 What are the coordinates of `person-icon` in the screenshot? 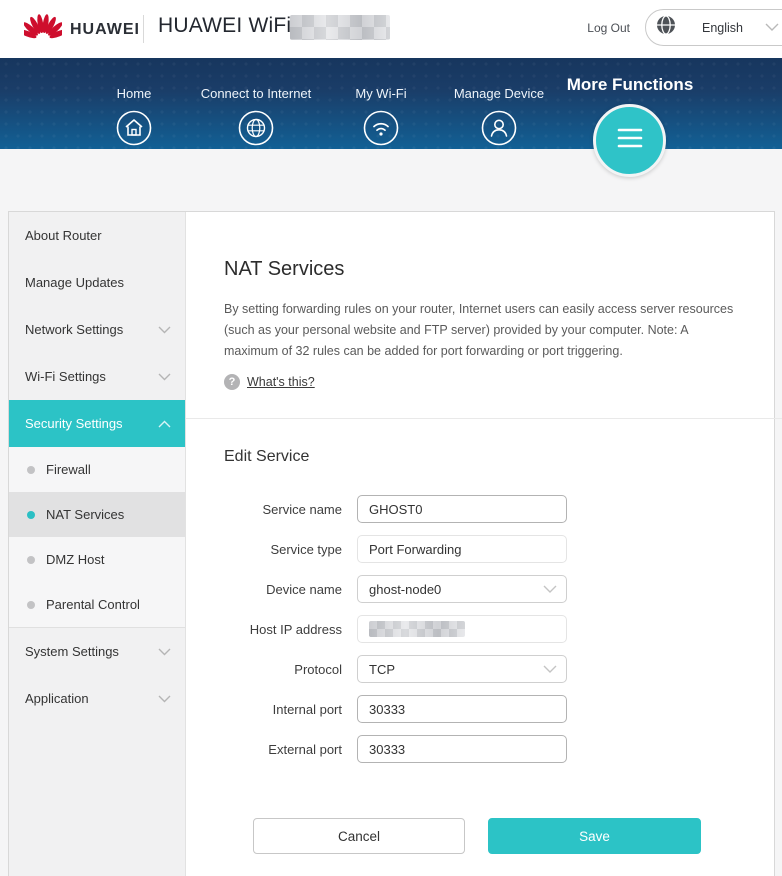 It's located at (499, 130).